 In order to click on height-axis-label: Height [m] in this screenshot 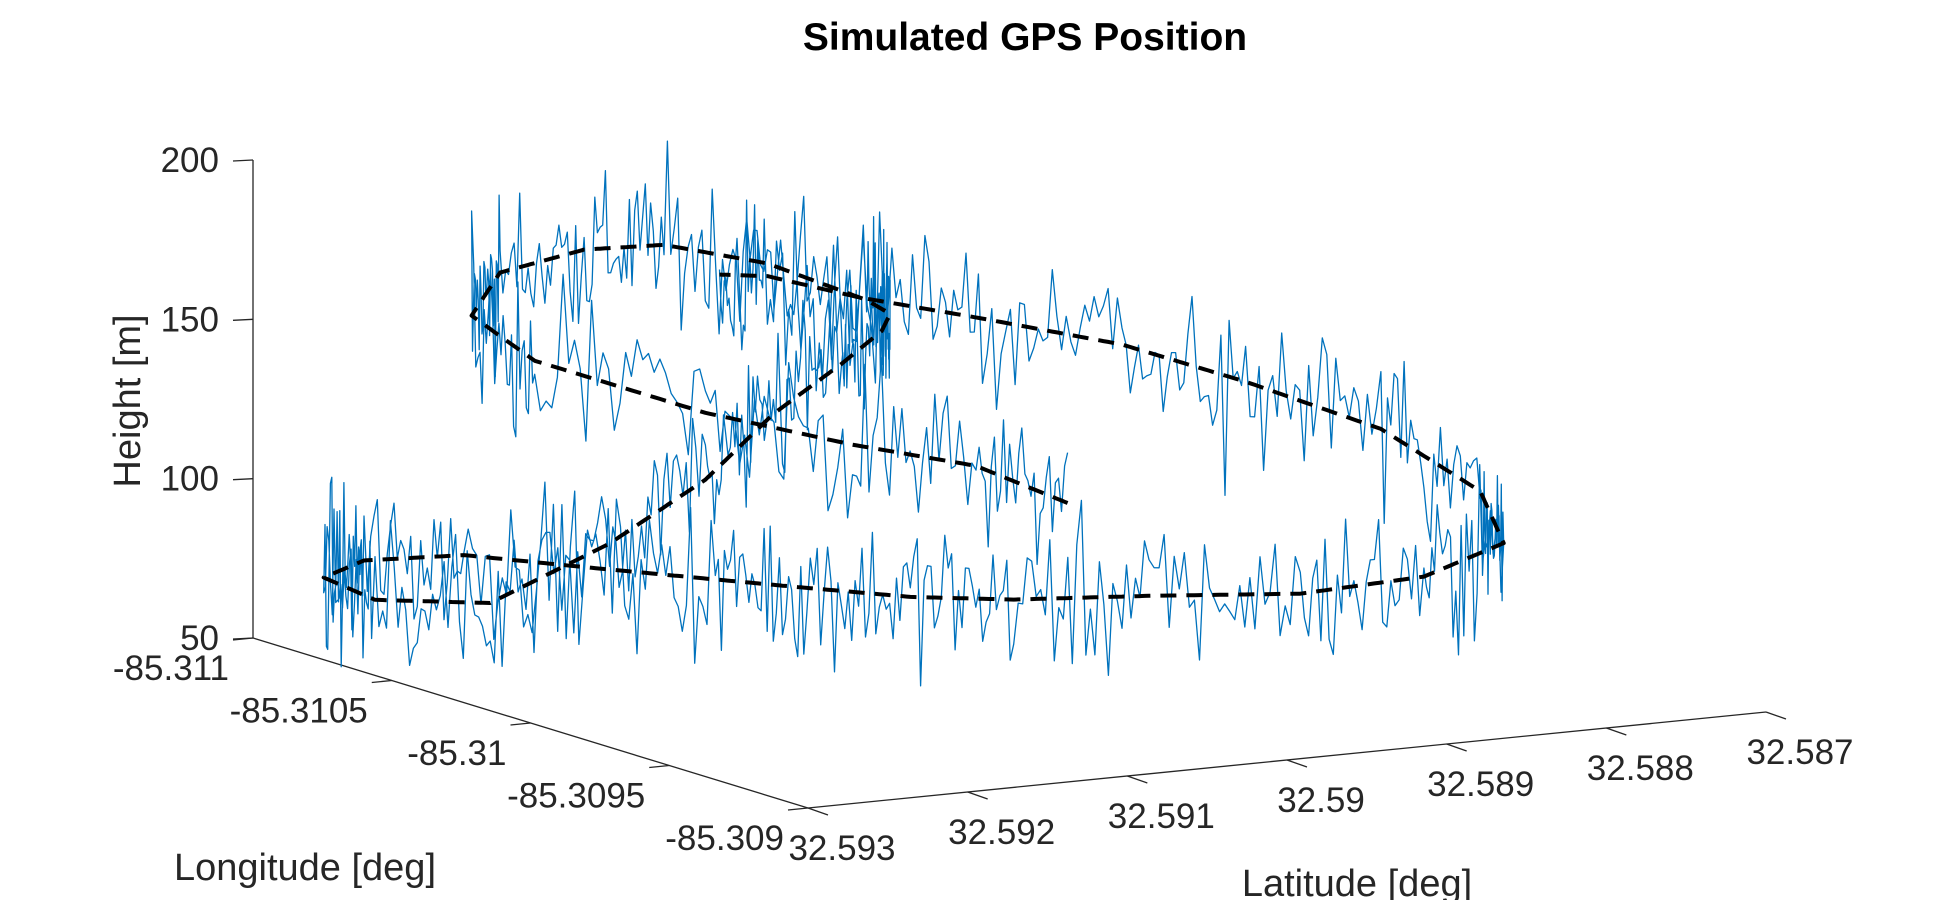, I will do `click(128, 400)`.